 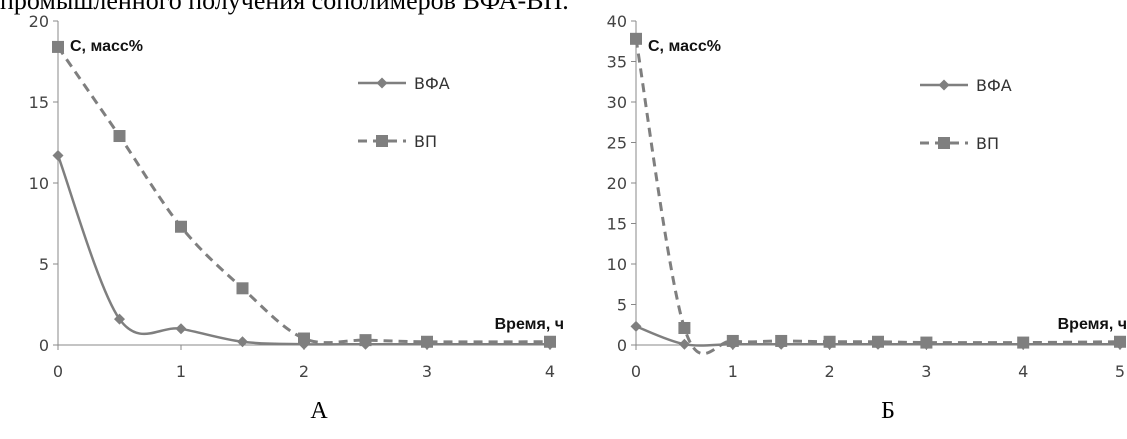 I want to click on panel-label-a: А, so click(x=319, y=411).